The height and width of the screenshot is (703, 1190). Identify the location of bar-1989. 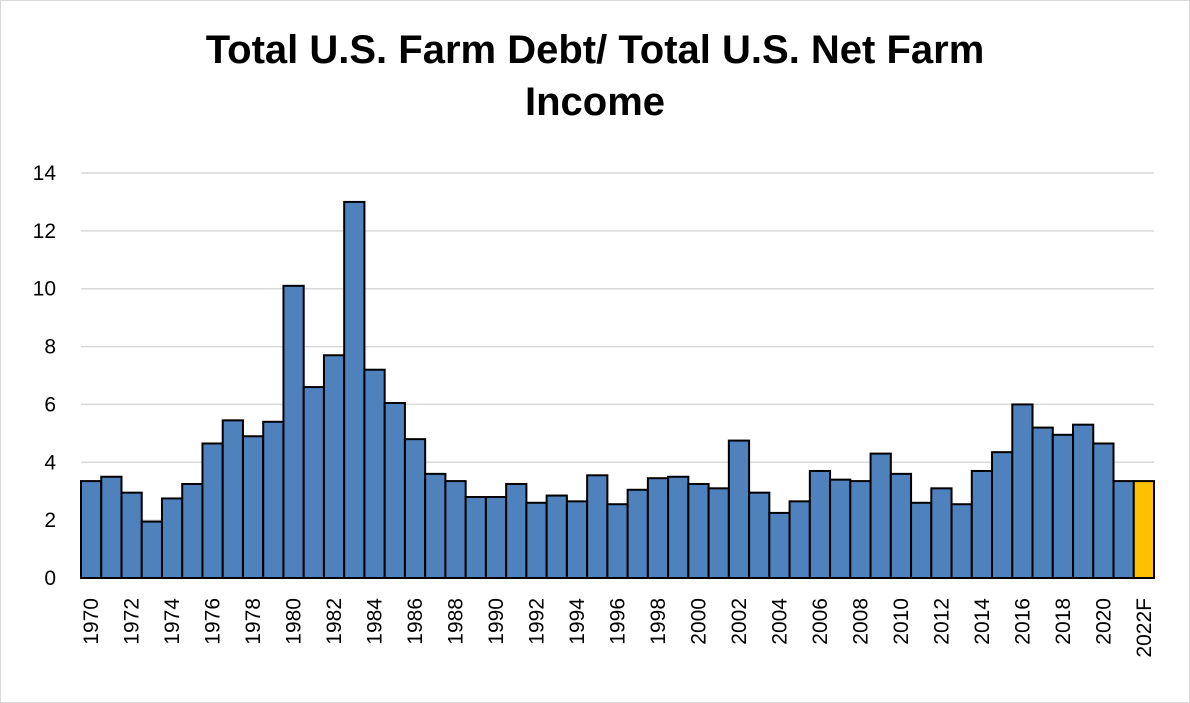
(475, 537).